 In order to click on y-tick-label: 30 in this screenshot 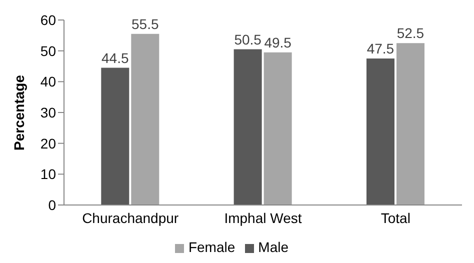, I will do `click(48, 112)`.